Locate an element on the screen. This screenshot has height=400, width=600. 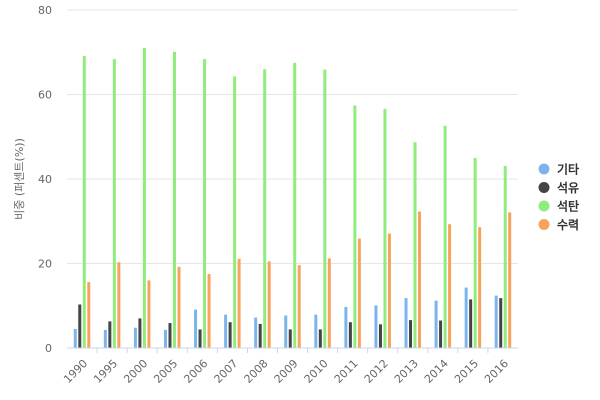
y-tick-label: 80 is located at coordinates (45, 10).